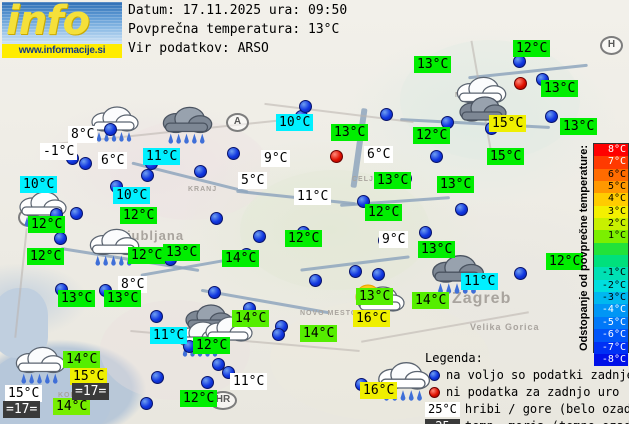 The image size is (629, 424). I want to click on colorbar-cell: 8°C, so click(611, 150).